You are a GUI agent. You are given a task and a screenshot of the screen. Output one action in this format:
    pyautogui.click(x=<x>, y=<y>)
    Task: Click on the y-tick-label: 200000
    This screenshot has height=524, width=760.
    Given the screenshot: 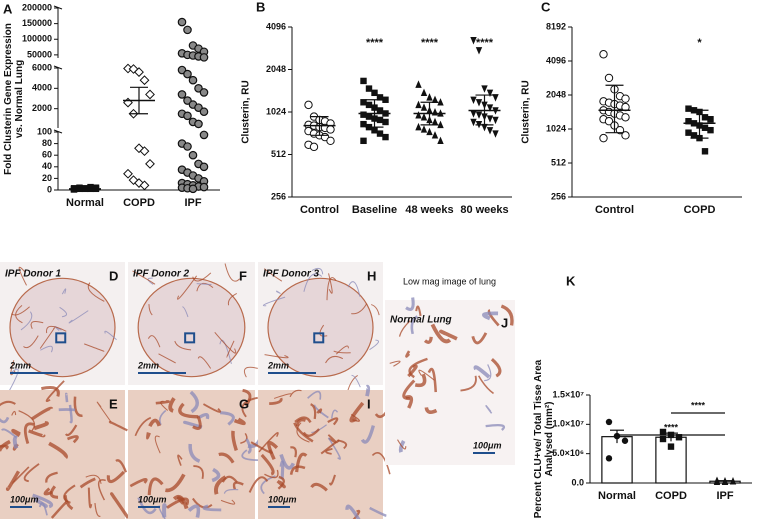 What is the action you would take?
    pyautogui.click(x=37, y=7)
    